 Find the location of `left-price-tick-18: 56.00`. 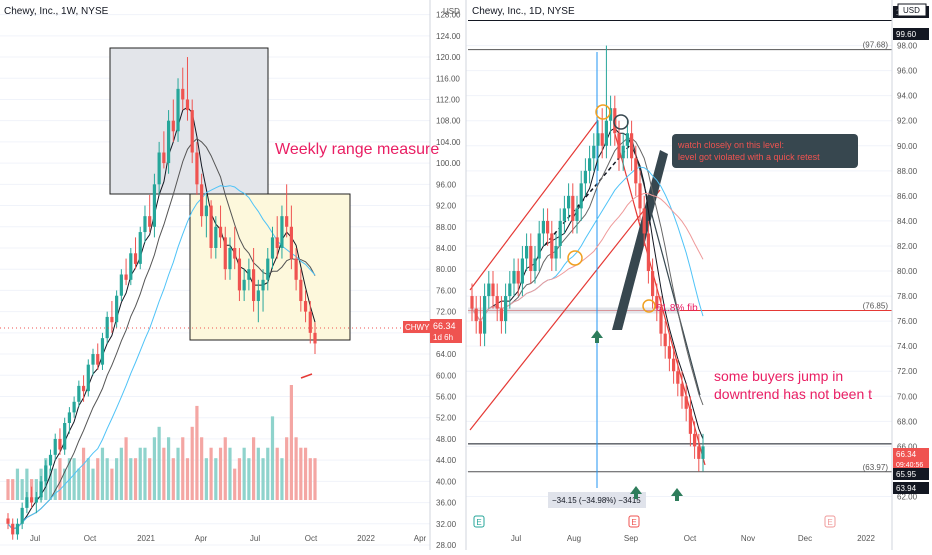

left-price-tick-18: 56.00 is located at coordinates (446, 396).